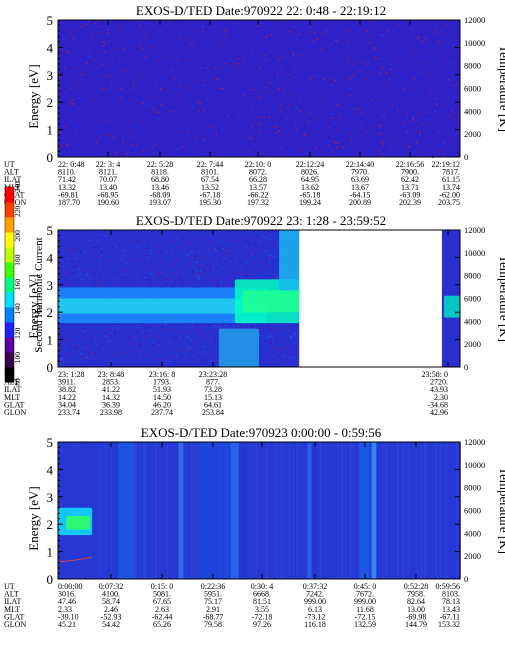 The height and width of the screenshot is (649, 505). I want to click on colorbar-label: Second Harmonic Current, so click(39, 294).